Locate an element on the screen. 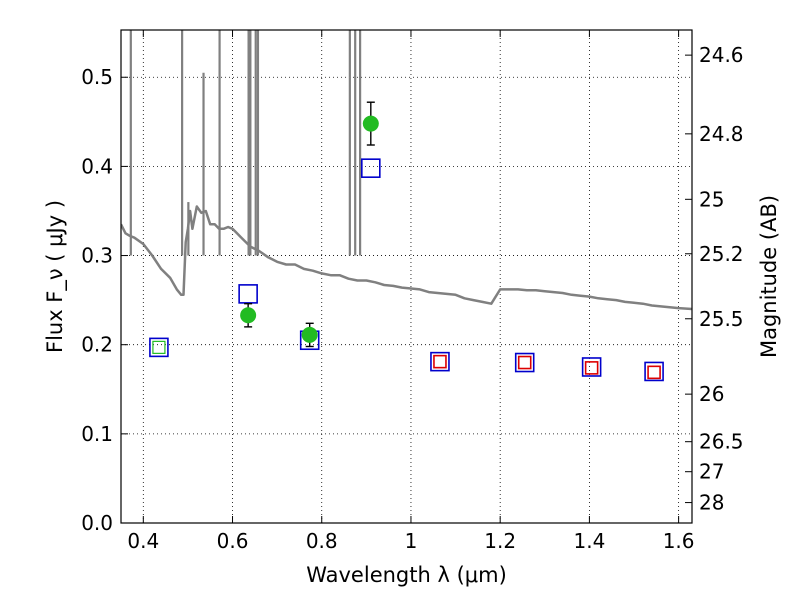  green-square-marker is located at coordinates (159, 347).